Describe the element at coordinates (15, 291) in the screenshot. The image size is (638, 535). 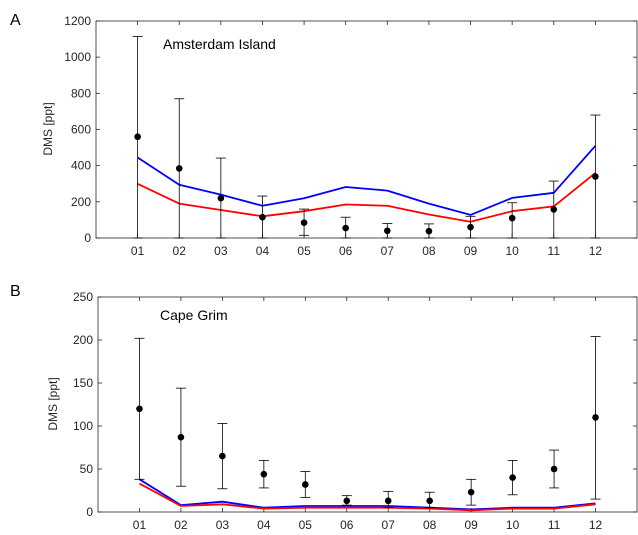
I see `panel-label: B` at that location.